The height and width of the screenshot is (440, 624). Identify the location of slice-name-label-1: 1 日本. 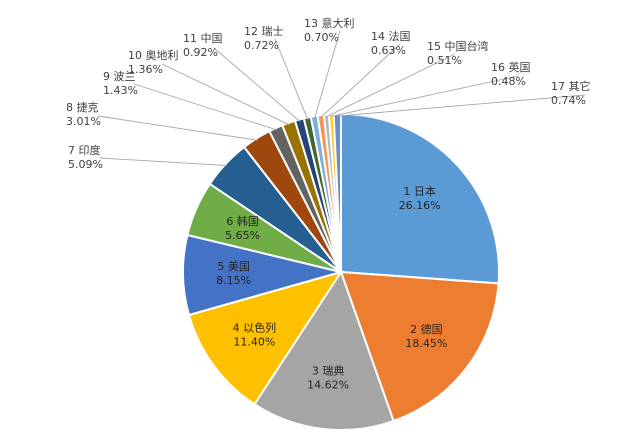
(419, 191).